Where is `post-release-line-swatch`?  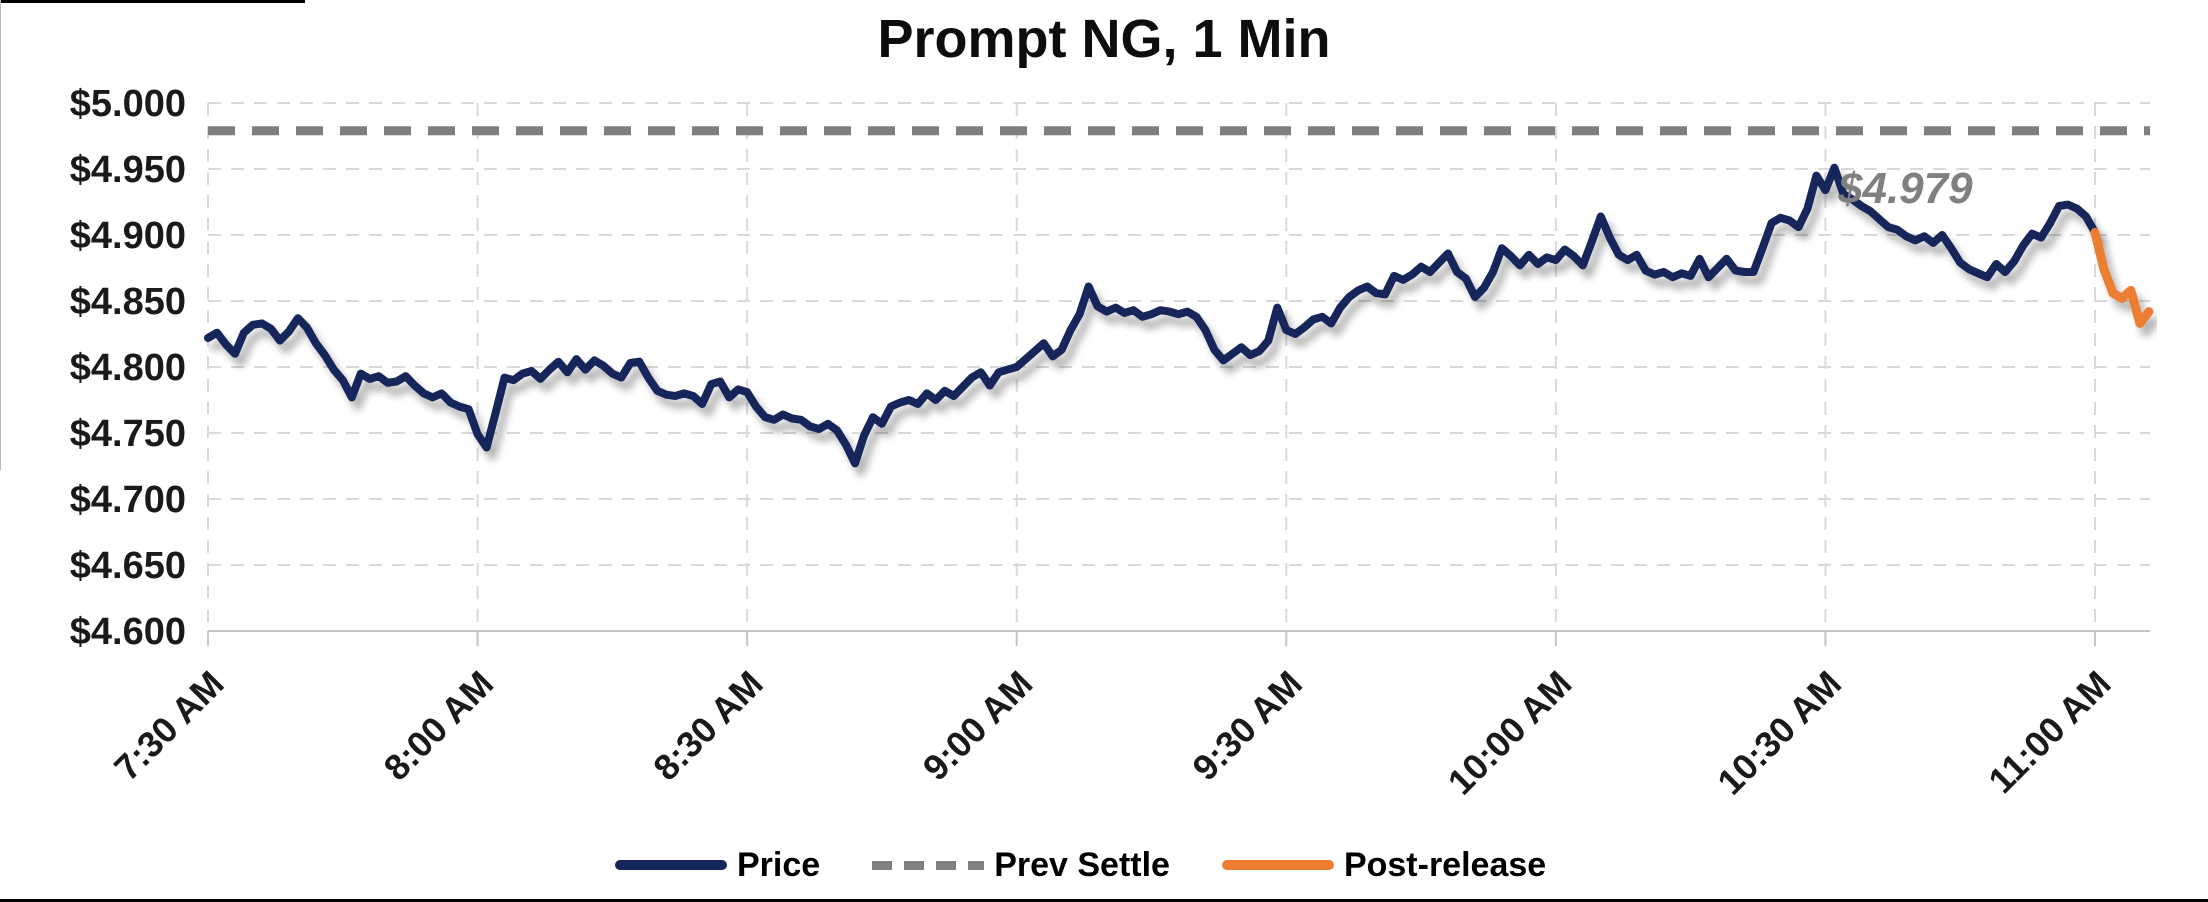
post-release-line-swatch is located at coordinates (1277, 865).